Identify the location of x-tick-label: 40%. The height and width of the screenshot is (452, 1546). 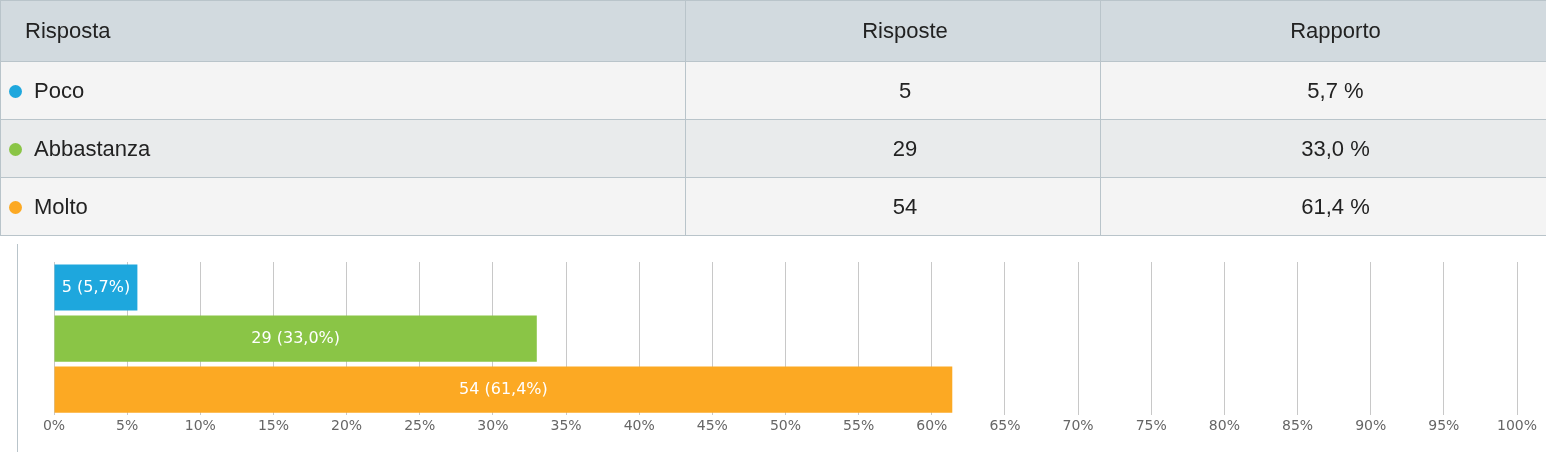
(639, 425).